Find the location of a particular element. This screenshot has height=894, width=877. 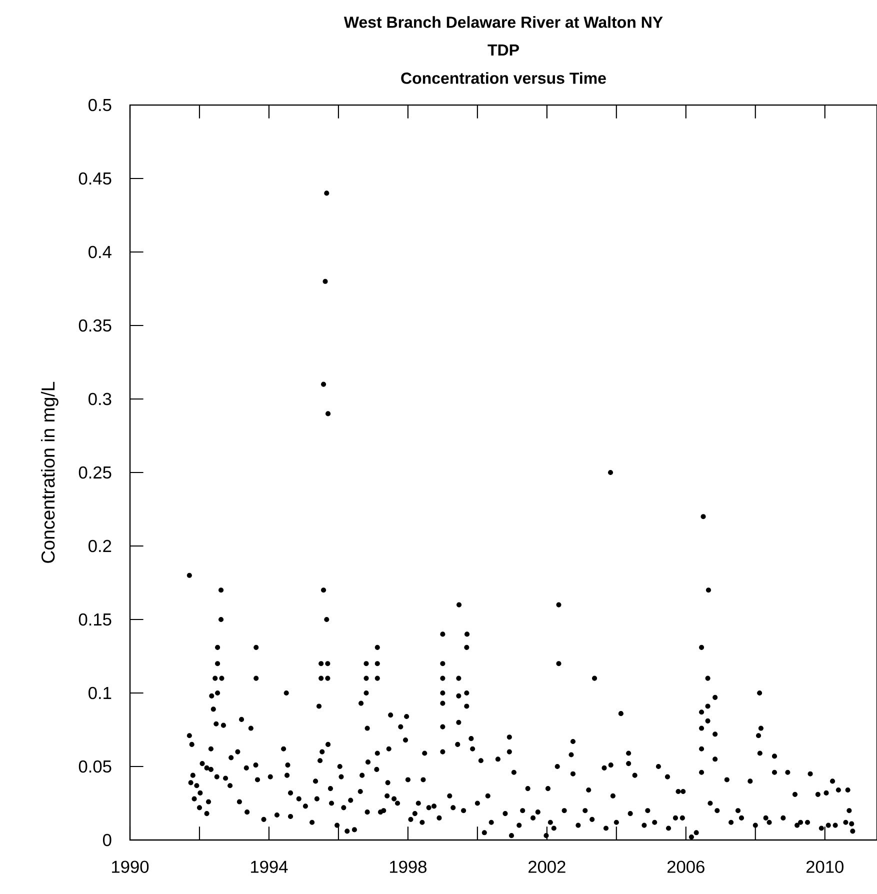

y-tick-label: 0.45 is located at coordinates (95, 178).